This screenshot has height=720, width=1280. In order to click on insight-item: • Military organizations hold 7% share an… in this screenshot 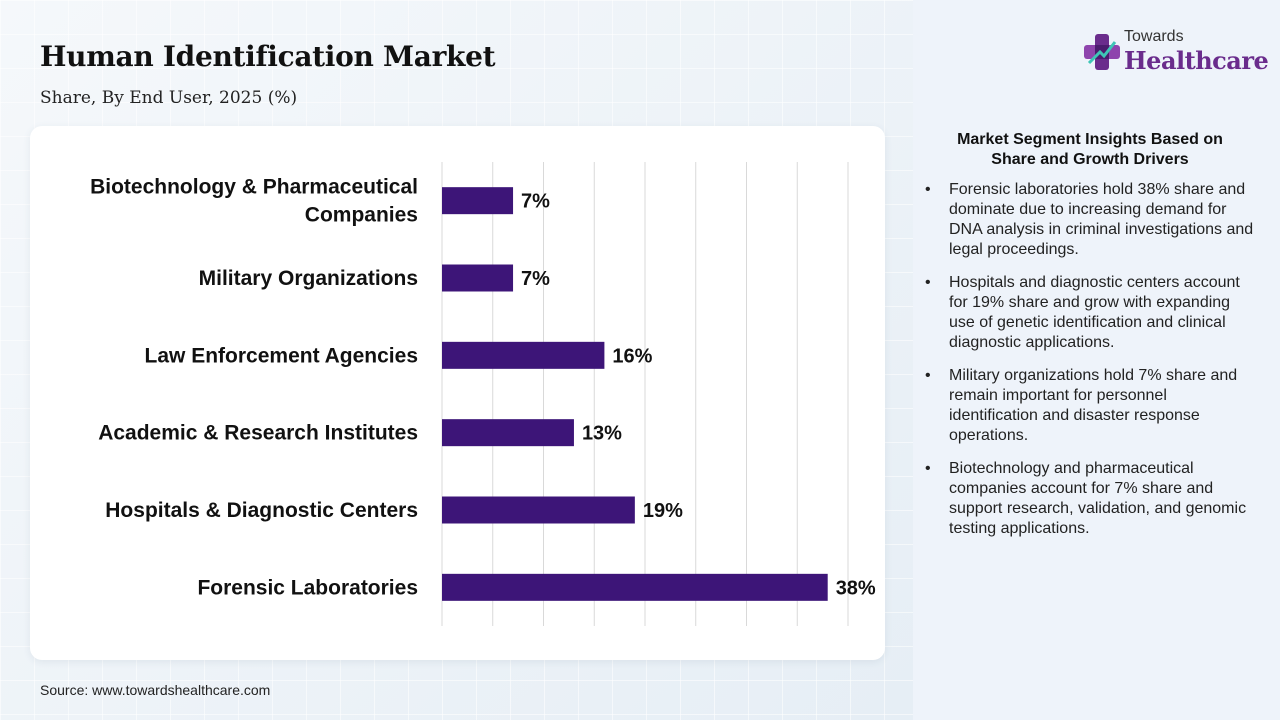, I will do `click(1090, 406)`.